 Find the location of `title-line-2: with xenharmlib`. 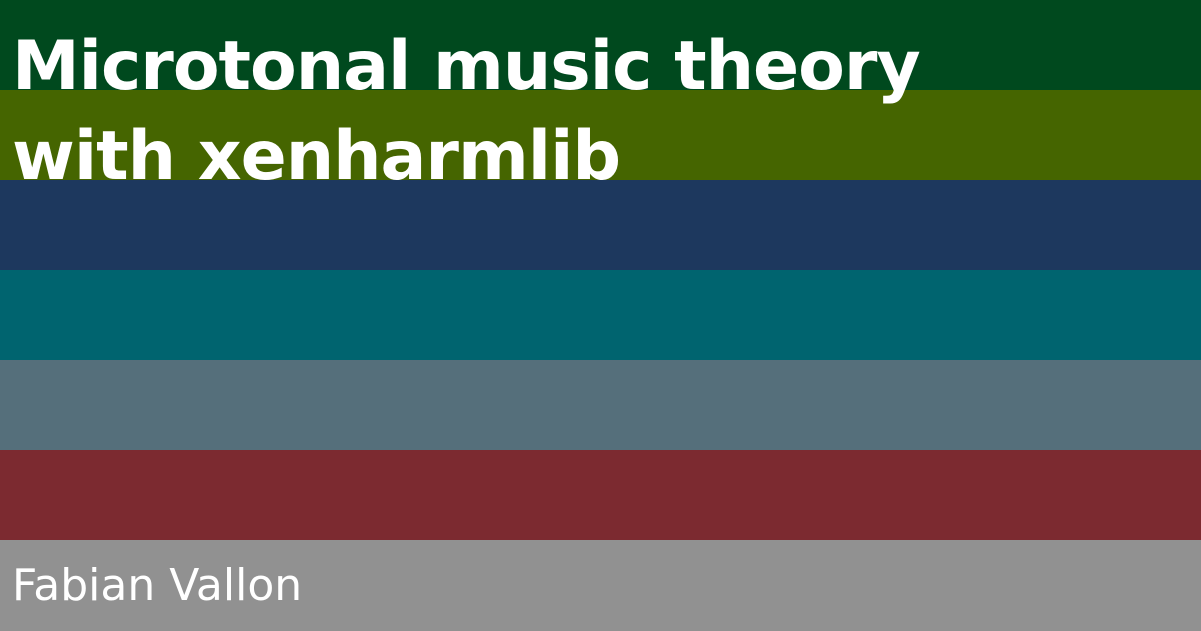

title-line-2: with xenharmlib is located at coordinates (316, 156).